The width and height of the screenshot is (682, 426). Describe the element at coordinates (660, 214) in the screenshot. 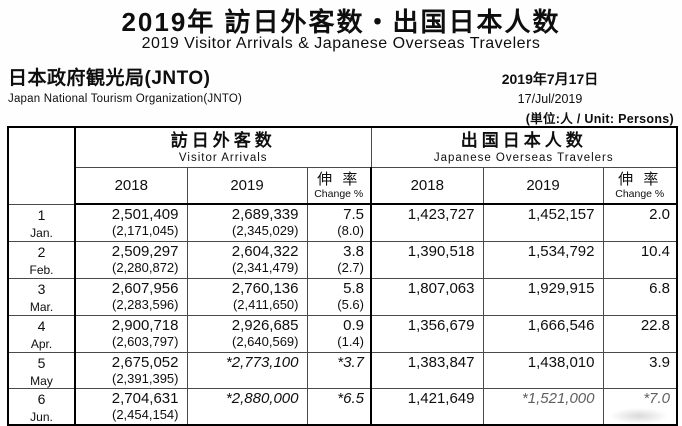

I see `value-main: 2.0` at that location.